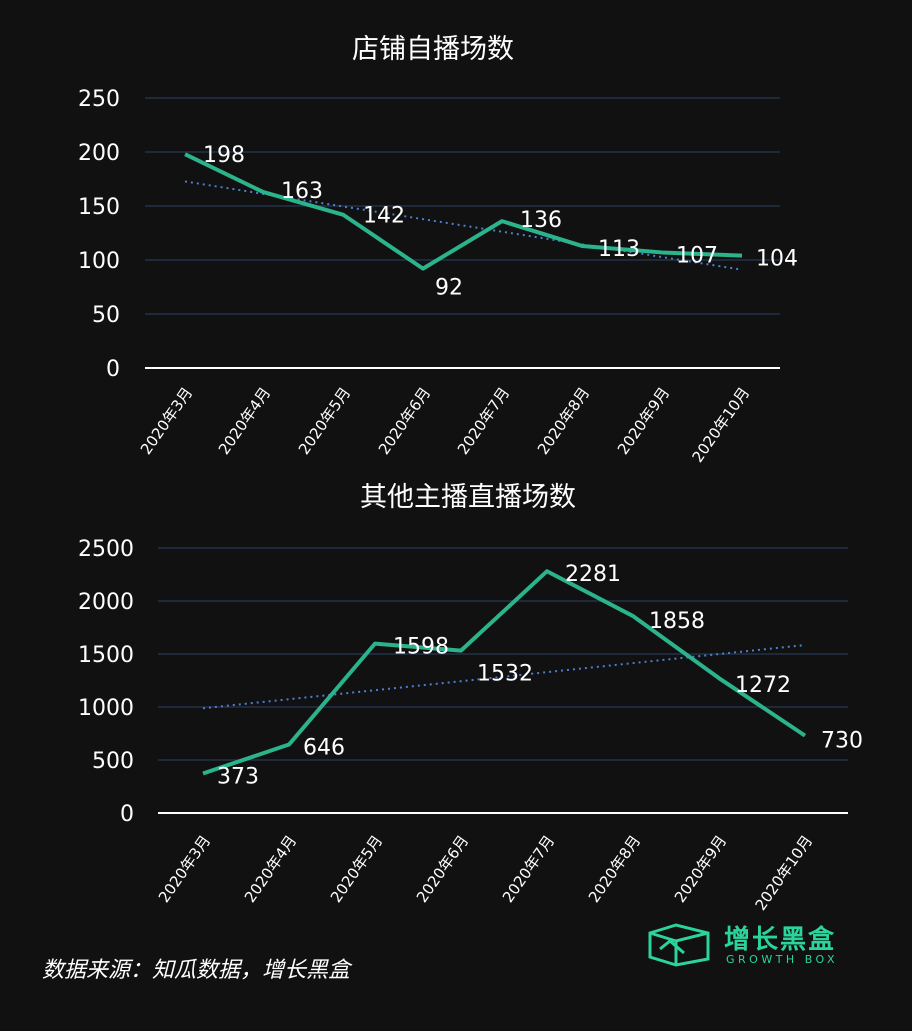 This screenshot has width=912, height=1031. What do you see at coordinates (384, 216) in the screenshot?
I see `data-label: 142` at bounding box center [384, 216].